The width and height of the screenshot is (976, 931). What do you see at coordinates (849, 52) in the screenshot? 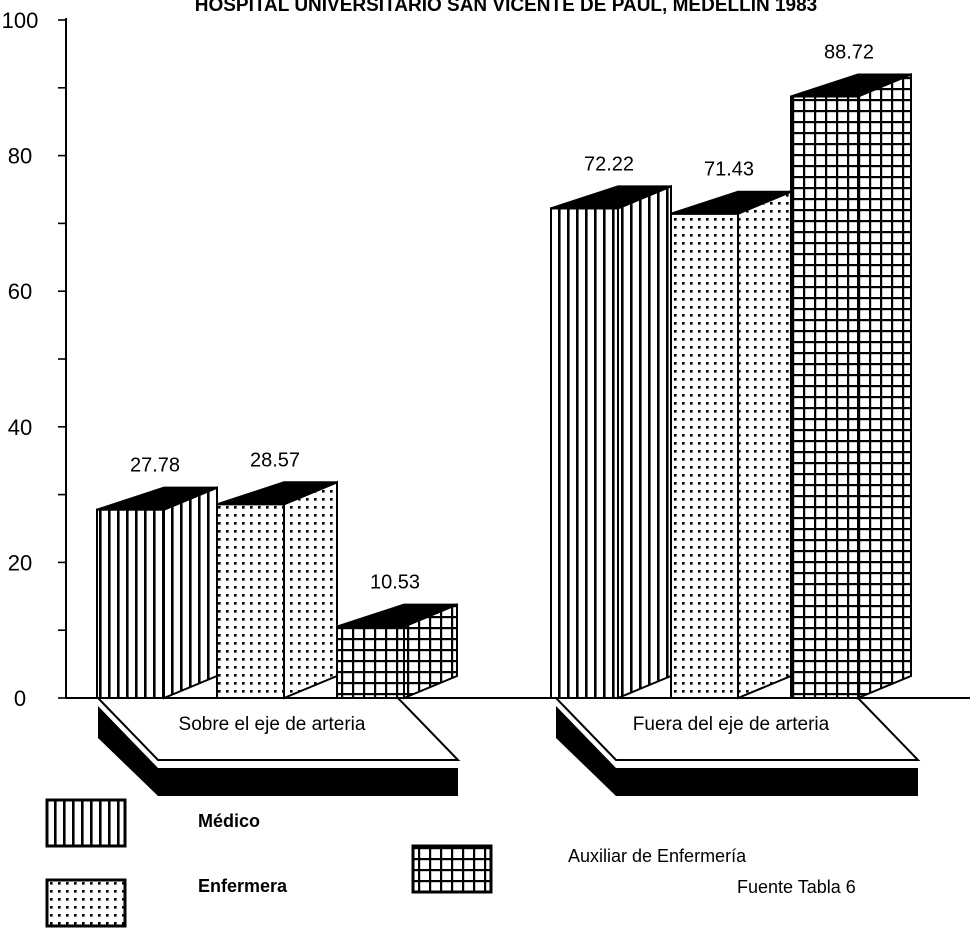
I see `bar-value-label: 88.72` at bounding box center [849, 52].